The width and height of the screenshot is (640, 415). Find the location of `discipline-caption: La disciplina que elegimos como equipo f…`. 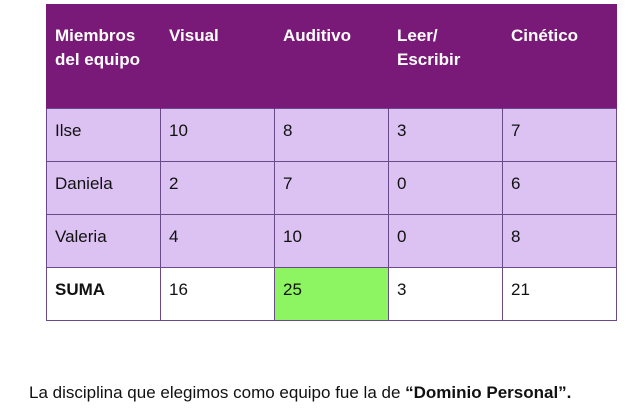

discipline-caption: La disciplina que elegimos como equipo f… is located at coordinates (300, 393).